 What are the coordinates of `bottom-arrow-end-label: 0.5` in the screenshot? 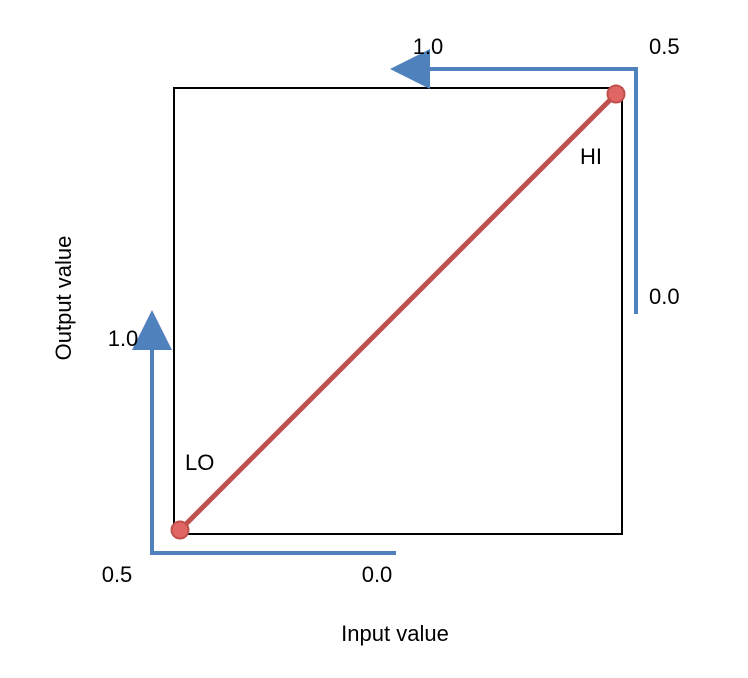 It's located at (117, 574).